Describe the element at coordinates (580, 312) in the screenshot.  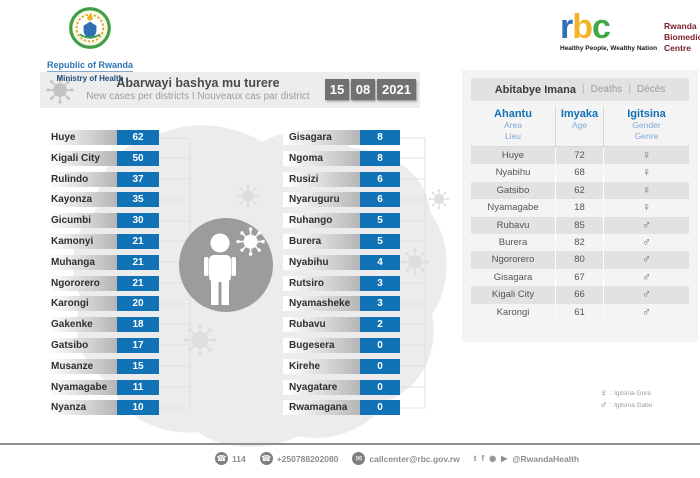
I see `death-table-row: Karongi 61 ♂` at that location.